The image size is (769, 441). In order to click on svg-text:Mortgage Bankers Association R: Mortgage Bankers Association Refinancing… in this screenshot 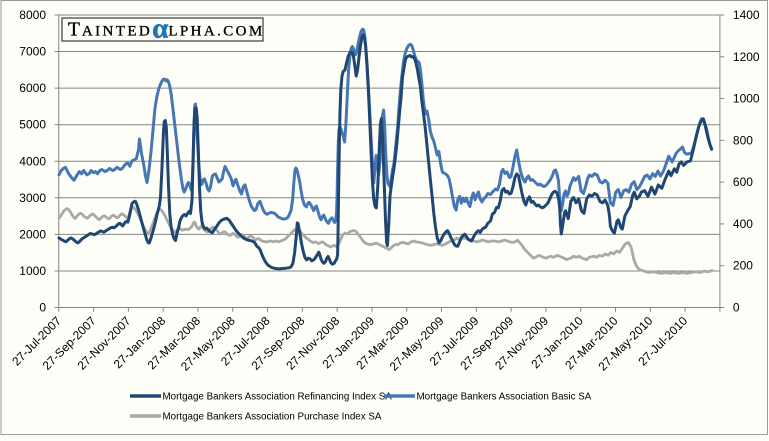, I will do `click(278, 397)`.